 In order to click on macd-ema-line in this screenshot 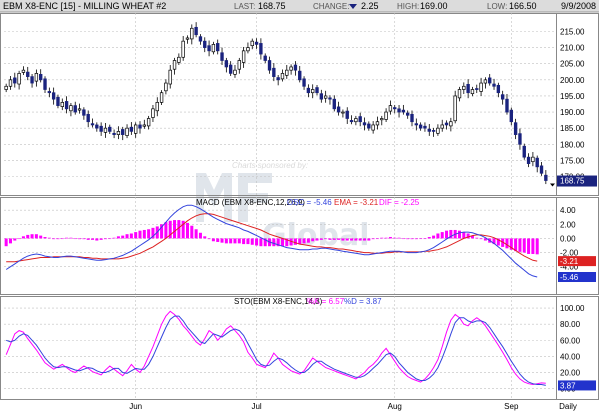, I will do `click(272, 238)`.